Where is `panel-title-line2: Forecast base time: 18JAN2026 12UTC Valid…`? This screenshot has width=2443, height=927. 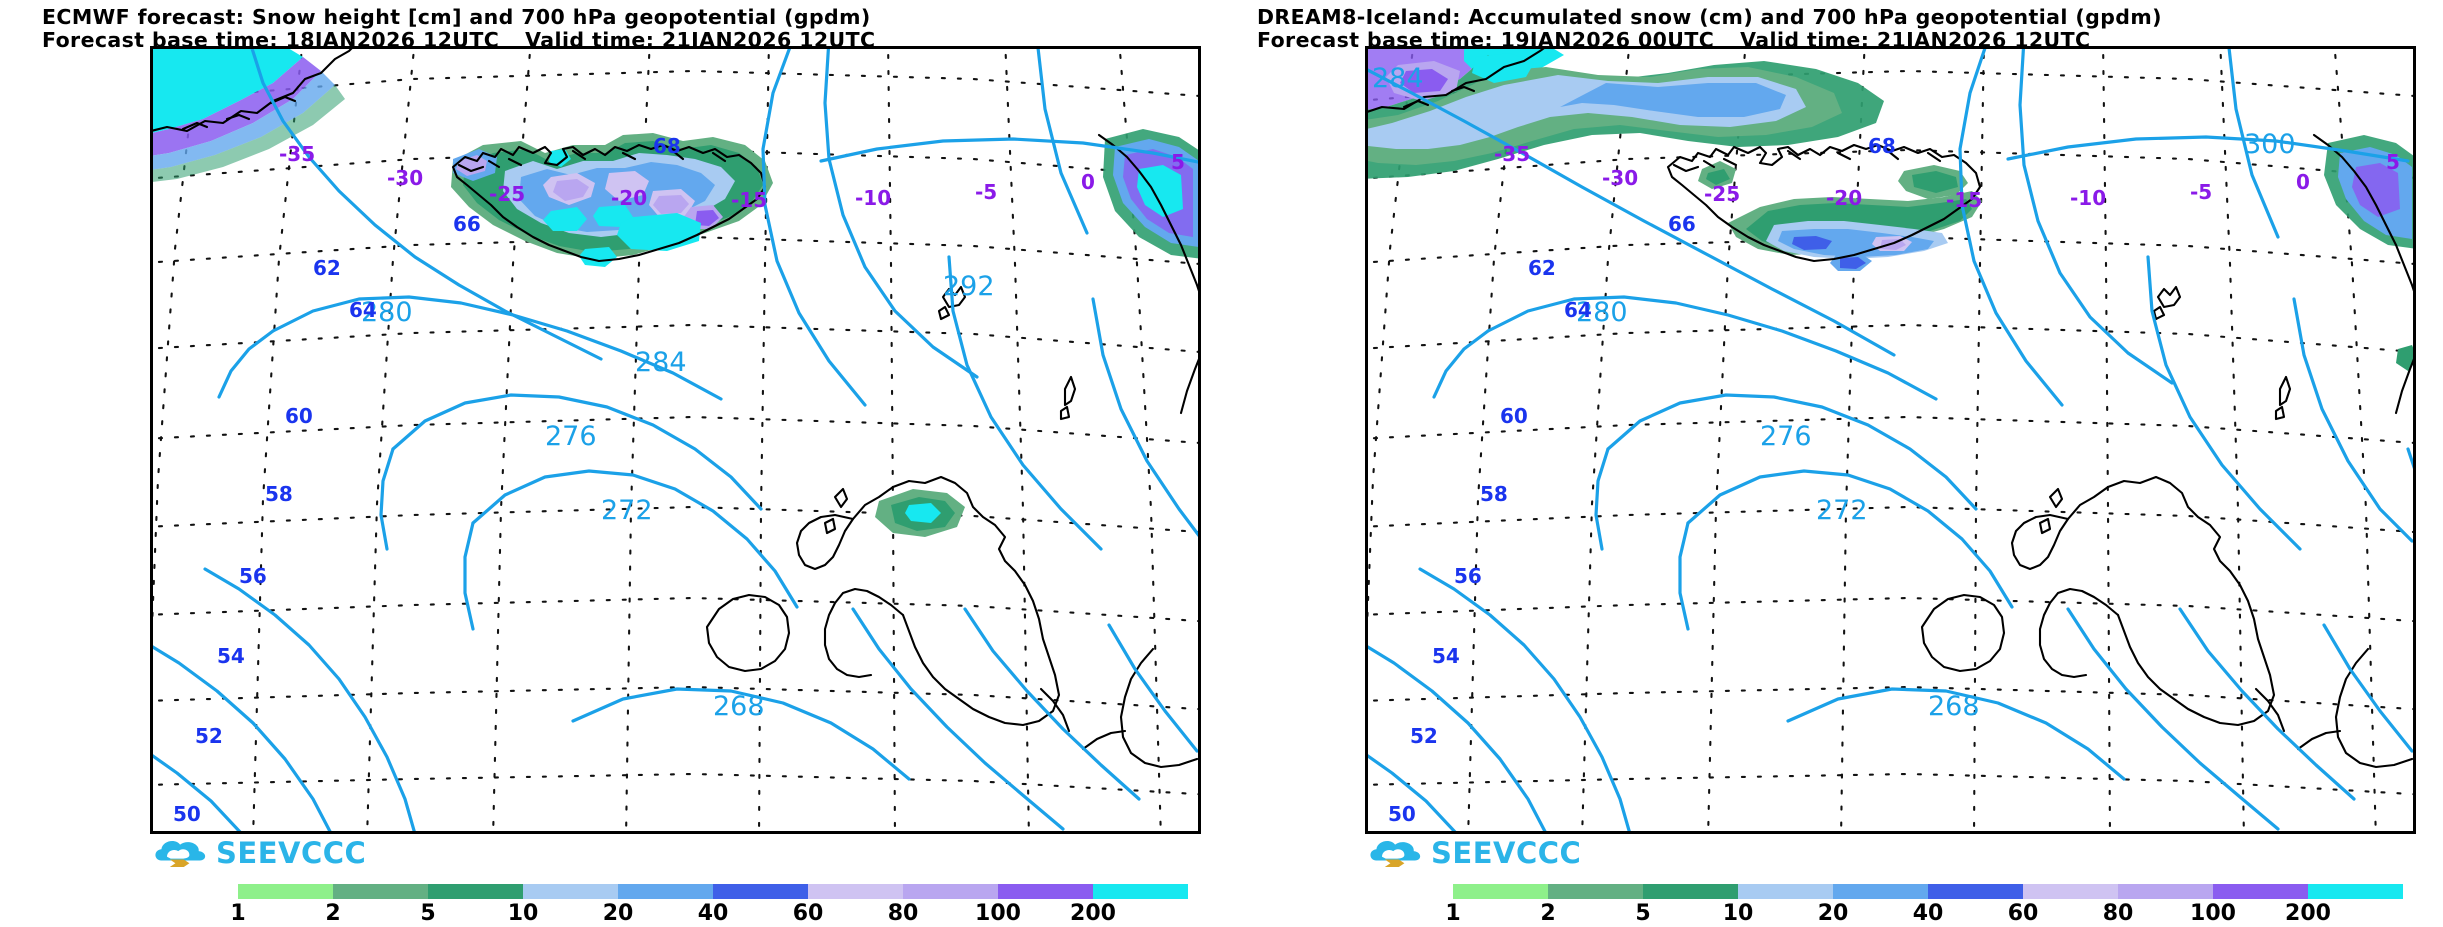 panel-title-line2: Forecast base time: 18JAN2026 12UTC Valid… is located at coordinates (629, 39).